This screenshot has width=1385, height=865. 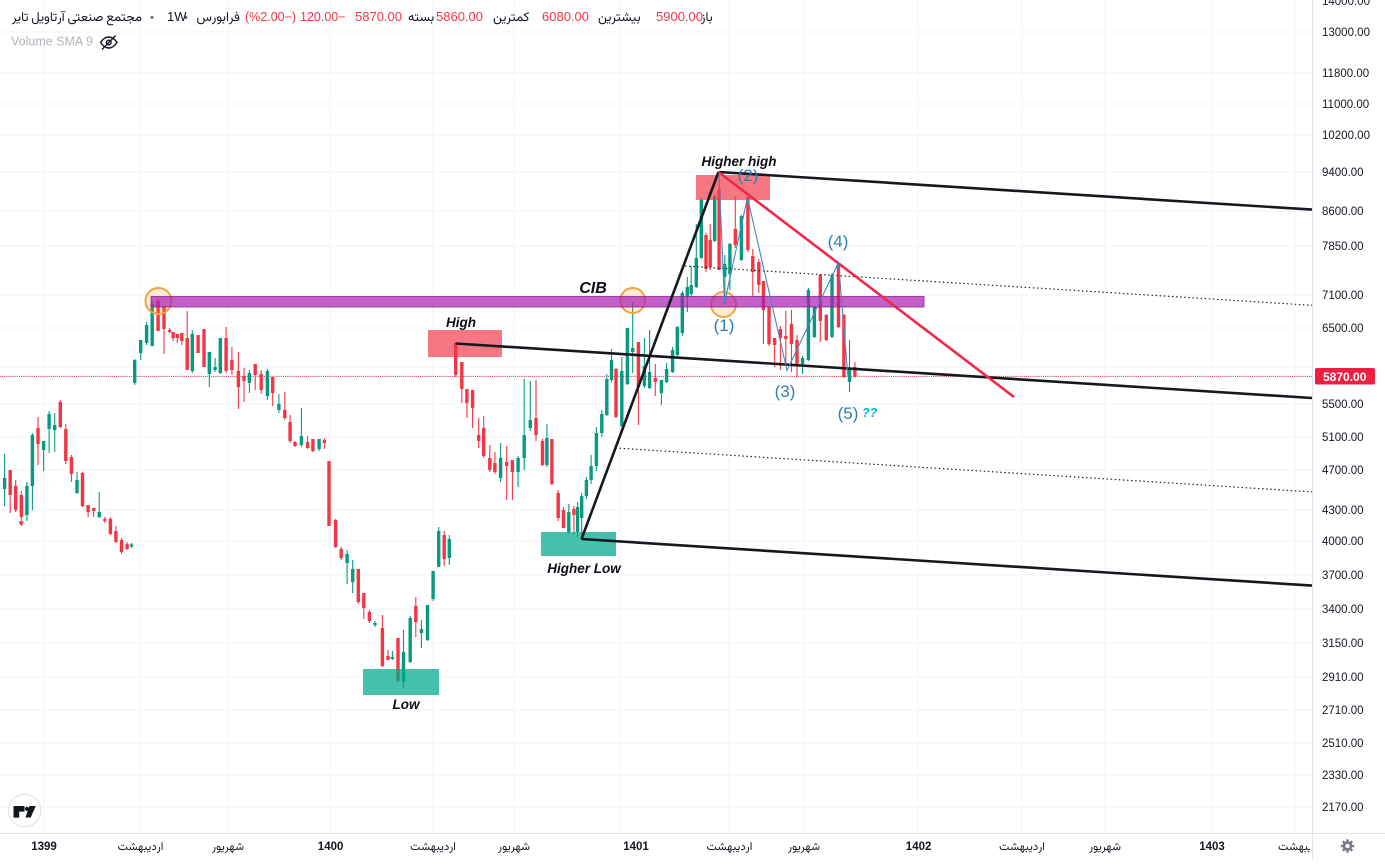 What do you see at coordinates (1343, 438) in the screenshot?
I see `svg-text: 5100.00` at bounding box center [1343, 438].